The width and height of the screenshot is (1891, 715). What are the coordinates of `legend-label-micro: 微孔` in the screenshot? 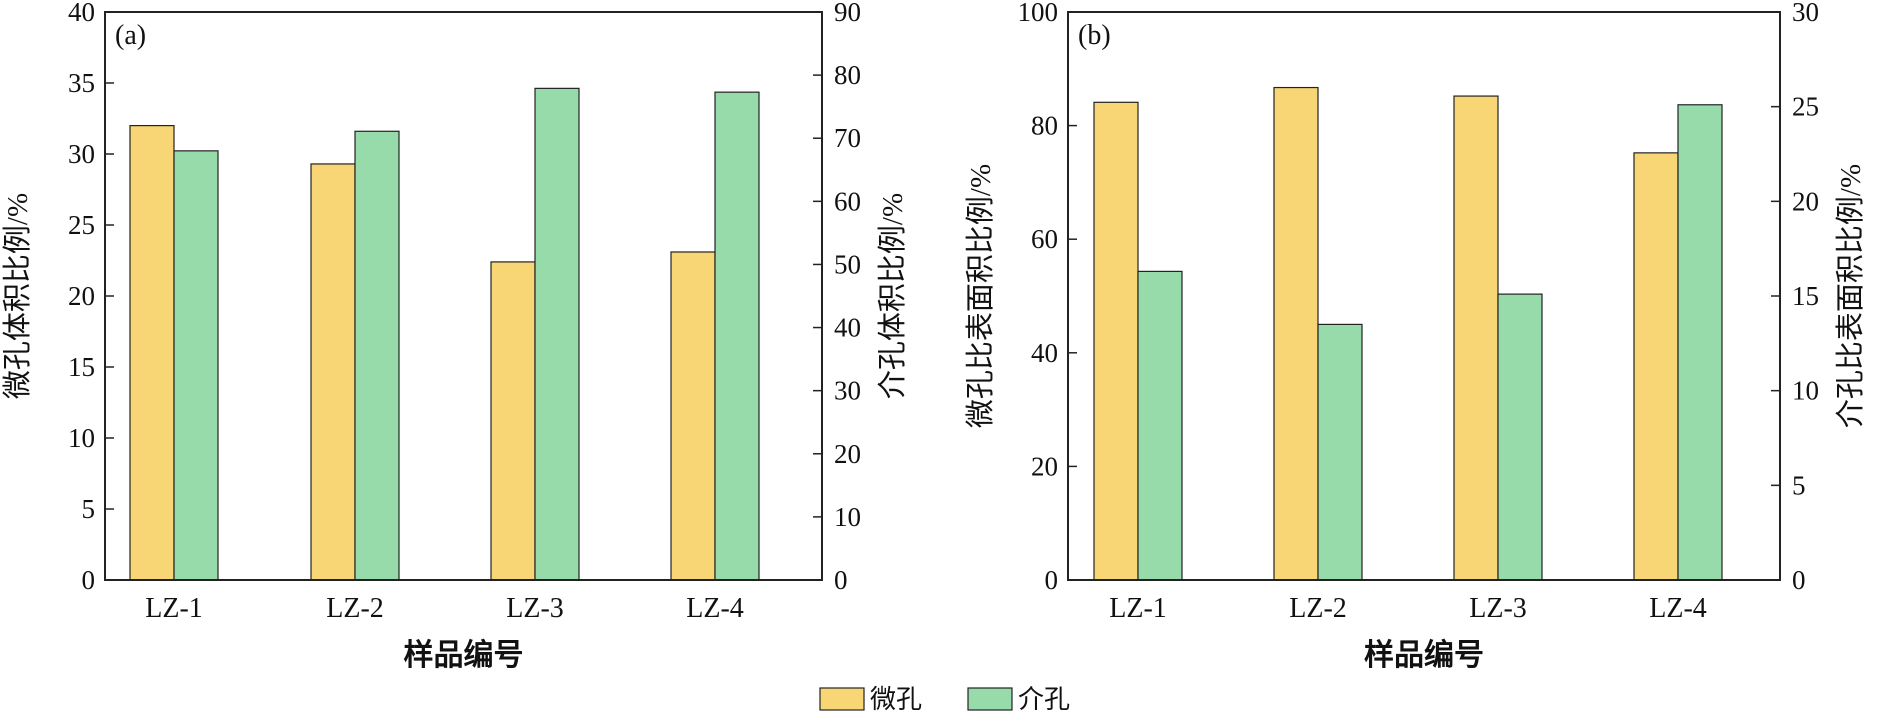 It's located at (896, 699).